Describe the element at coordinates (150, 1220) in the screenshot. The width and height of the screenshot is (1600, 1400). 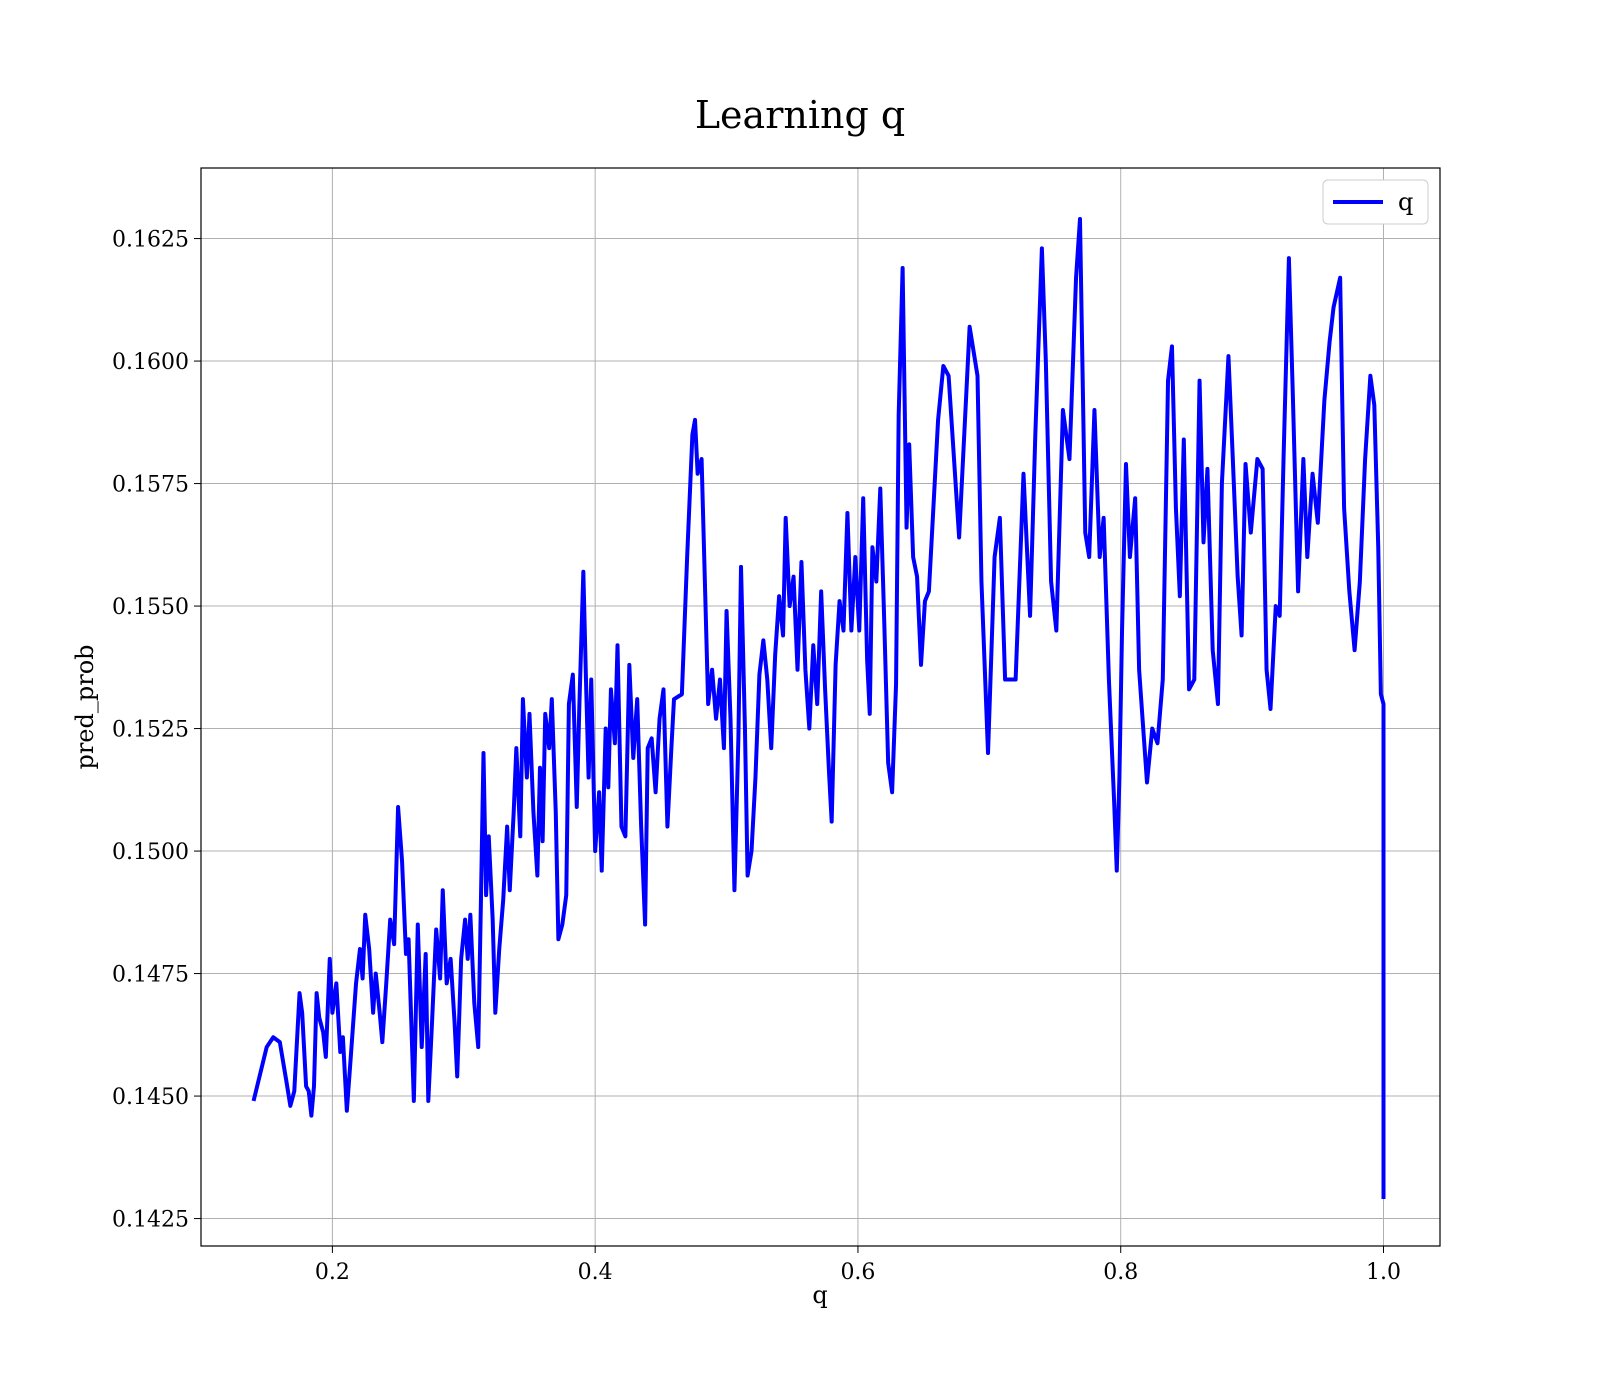
I see `y-tick-label: 0.1425` at that location.